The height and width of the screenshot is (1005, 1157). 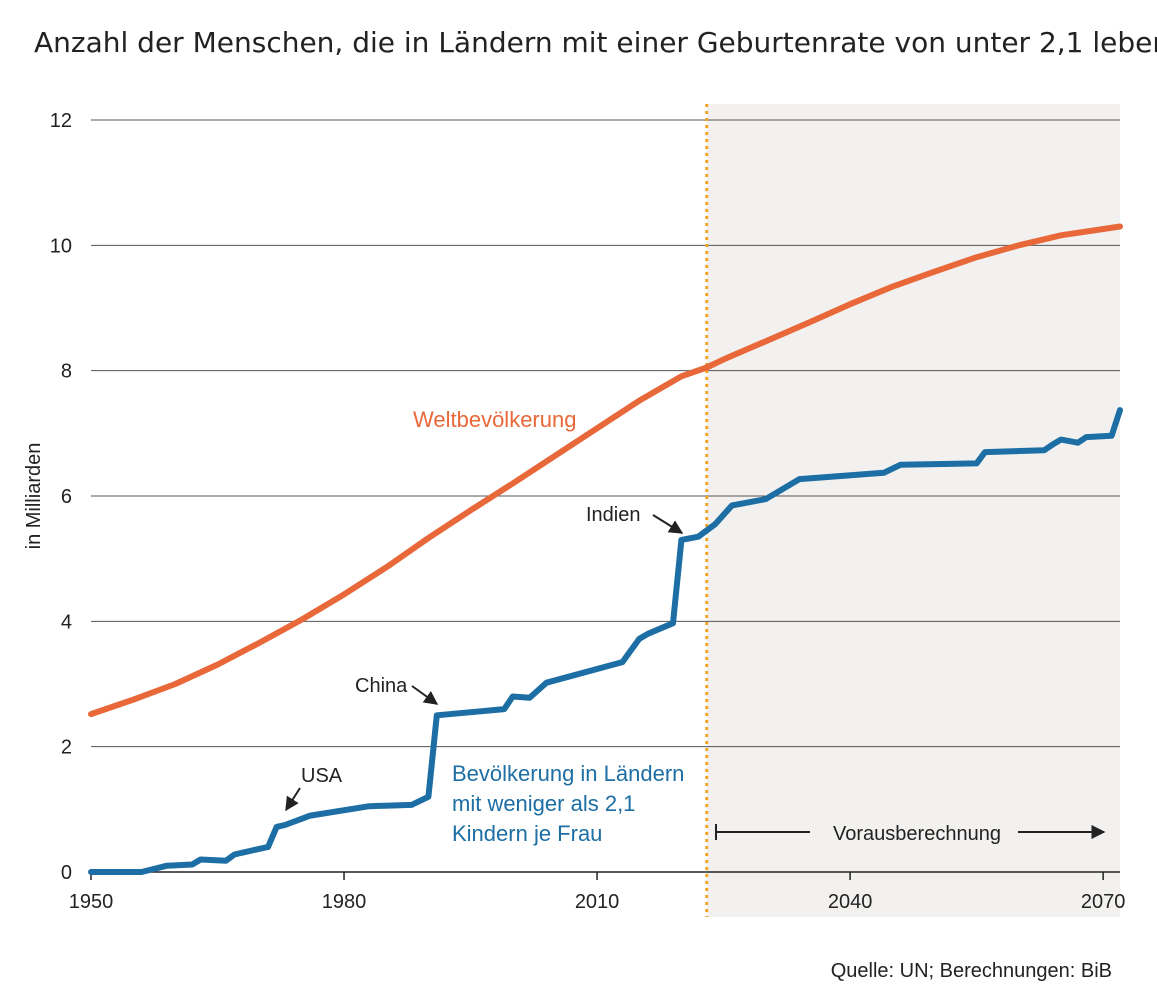 What do you see at coordinates (597, 902) in the screenshot?
I see `x-tick-label: 2010` at bounding box center [597, 902].